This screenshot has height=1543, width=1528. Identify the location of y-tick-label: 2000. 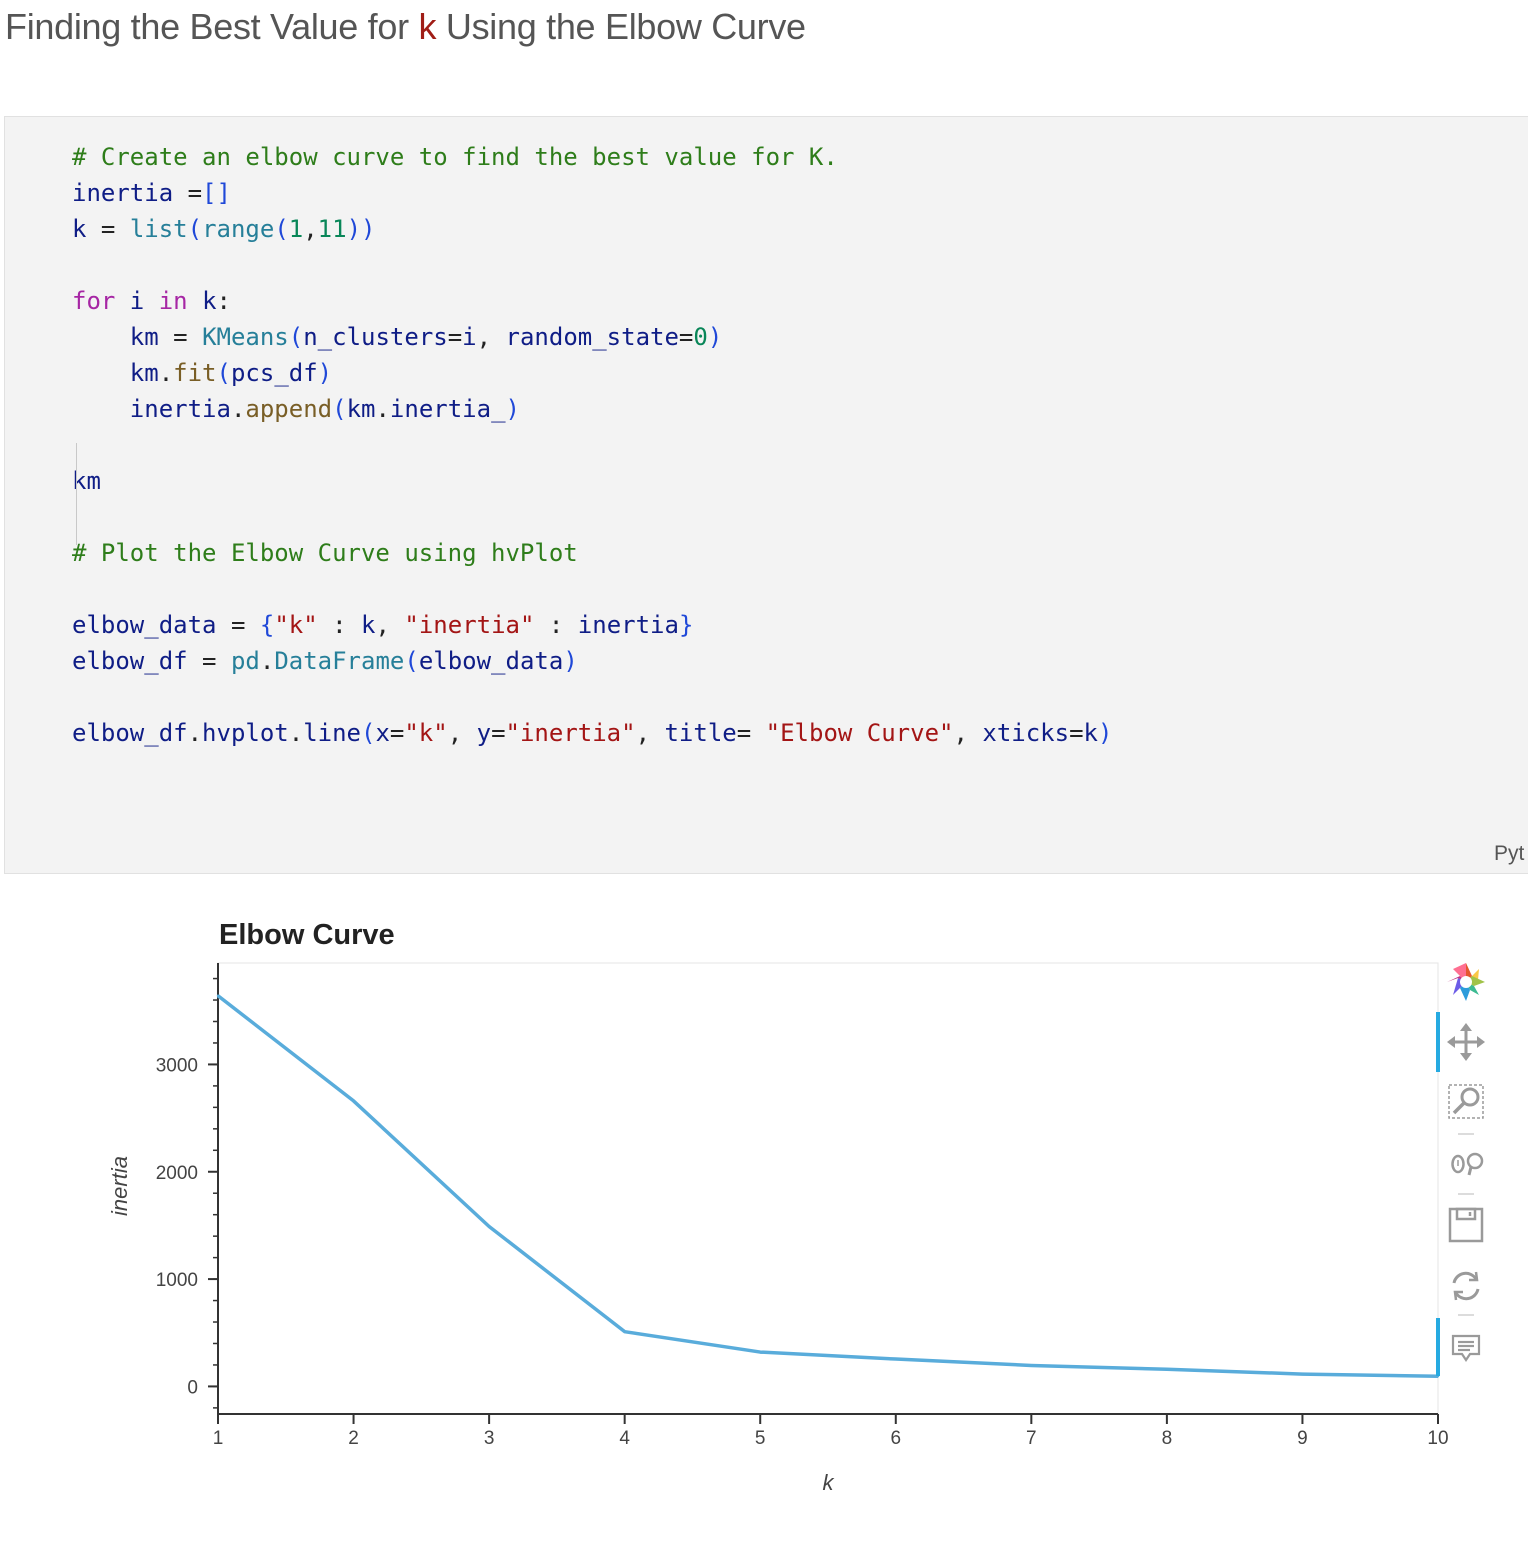
(177, 1173).